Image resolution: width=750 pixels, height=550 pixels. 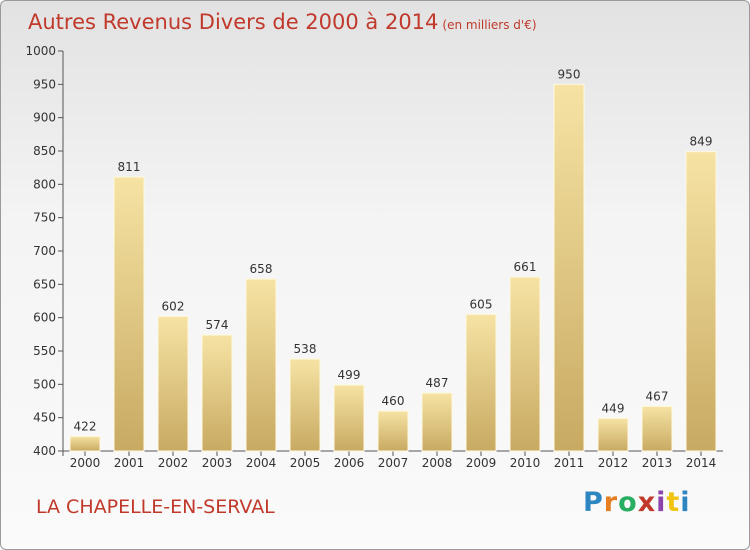 I want to click on logo-letter: t, so click(x=673, y=502).